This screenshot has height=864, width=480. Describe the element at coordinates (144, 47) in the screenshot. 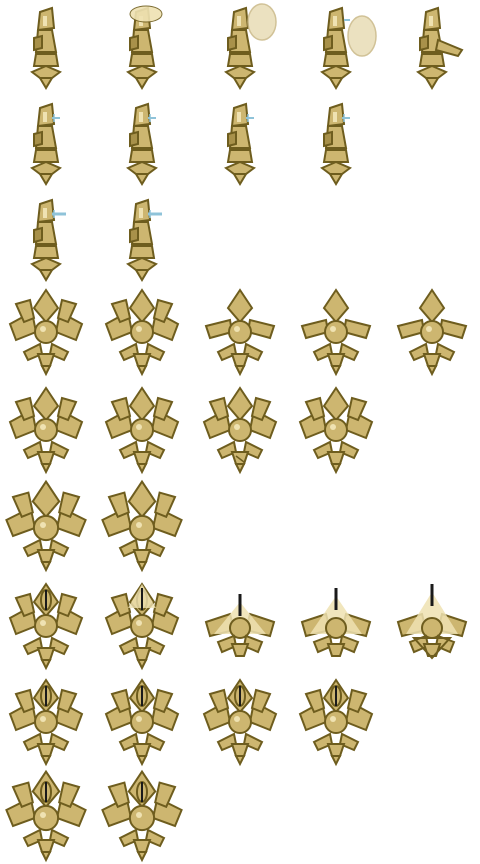

I see `sprite-knight-wing-up` at that location.